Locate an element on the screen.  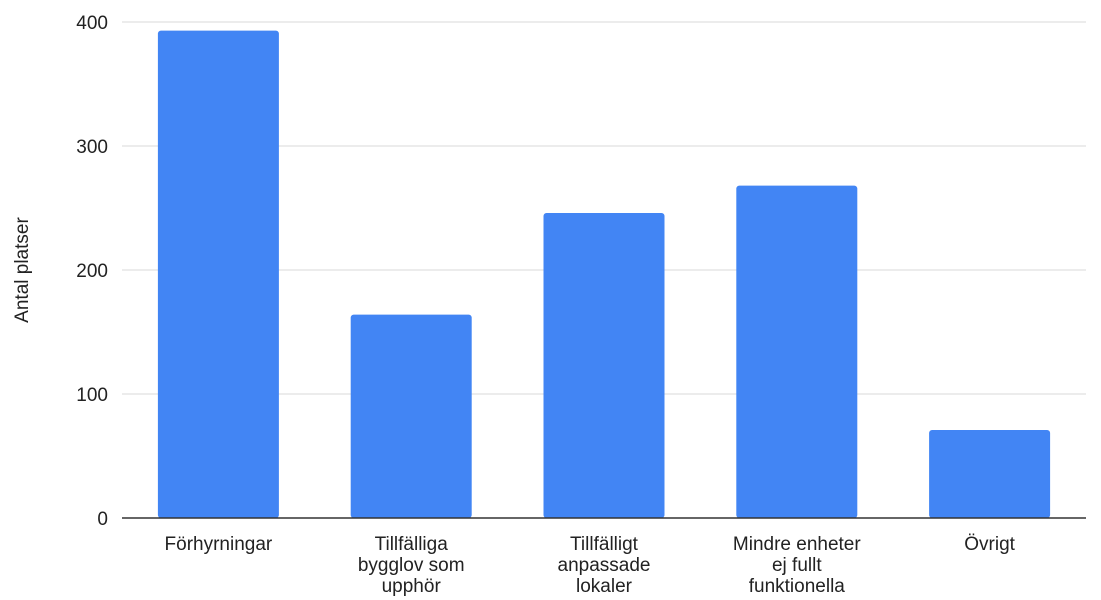
y-axis-title: Antal platser is located at coordinates (22, 270).